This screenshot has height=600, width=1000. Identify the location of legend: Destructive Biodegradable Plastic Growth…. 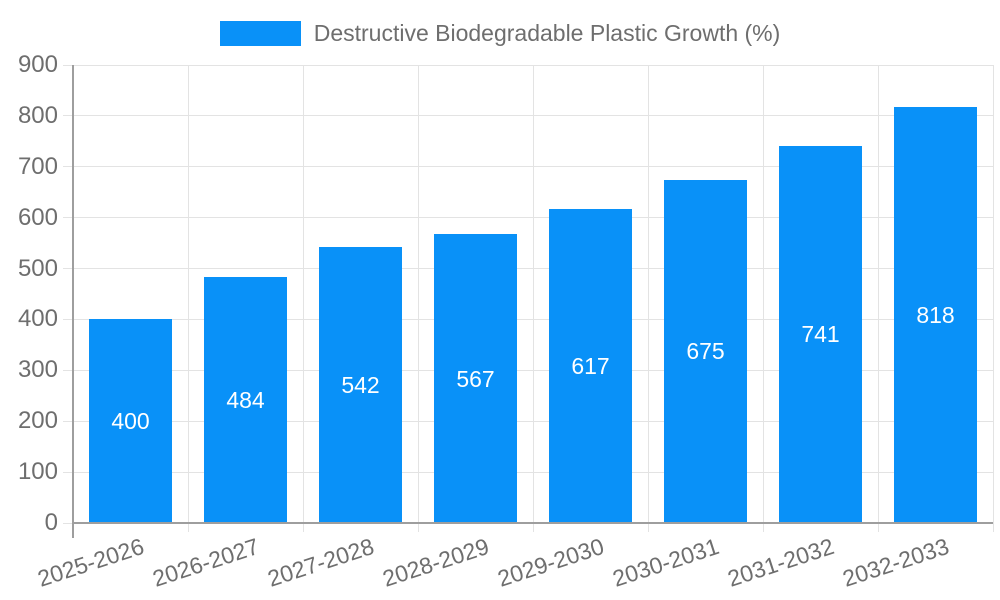
(500, 33).